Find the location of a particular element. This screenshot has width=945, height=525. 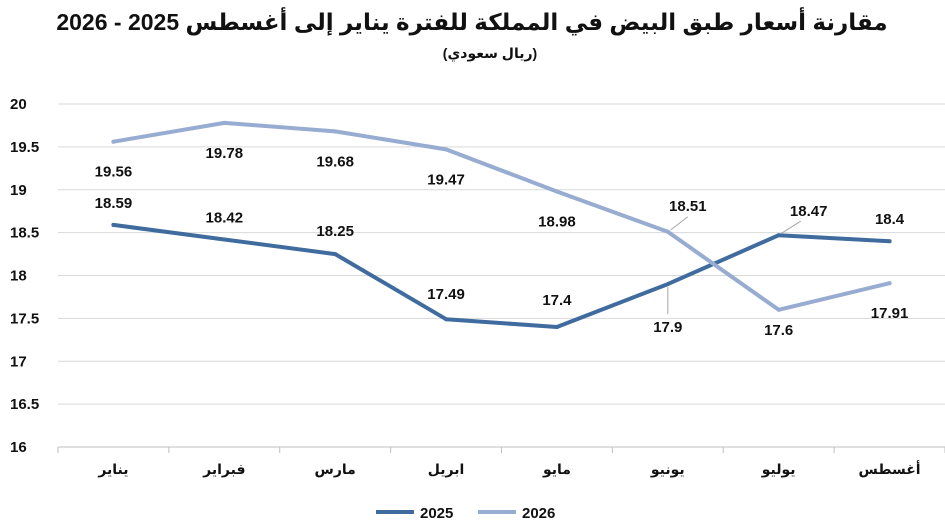

data-label-2026: 18.98 is located at coordinates (557, 221).